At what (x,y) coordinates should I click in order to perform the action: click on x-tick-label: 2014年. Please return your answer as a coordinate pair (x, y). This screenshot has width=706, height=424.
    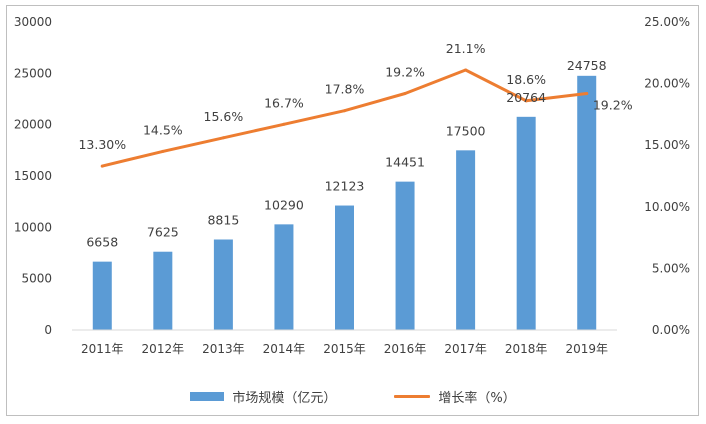
    Looking at the image, I should click on (284, 349).